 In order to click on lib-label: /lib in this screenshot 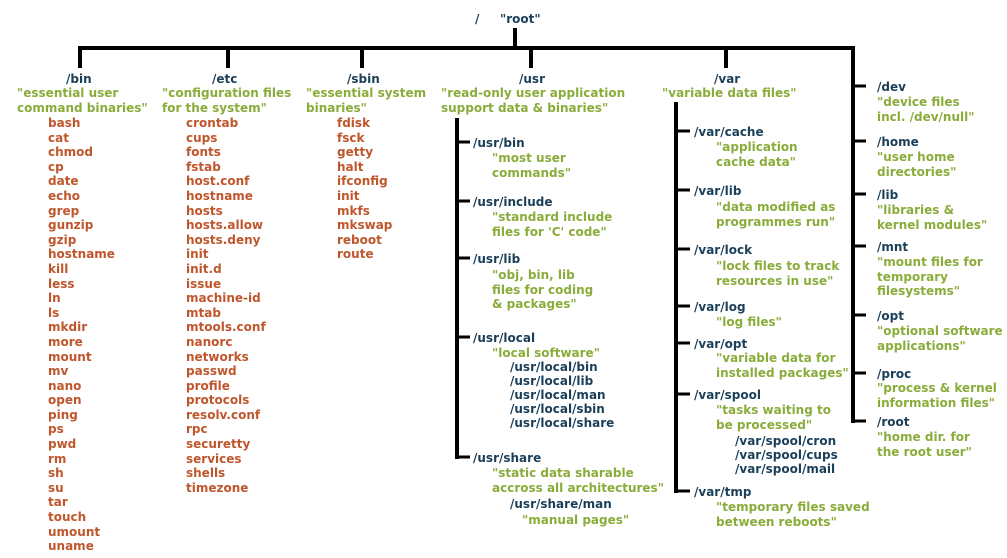, I will do `click(888, 195)`.